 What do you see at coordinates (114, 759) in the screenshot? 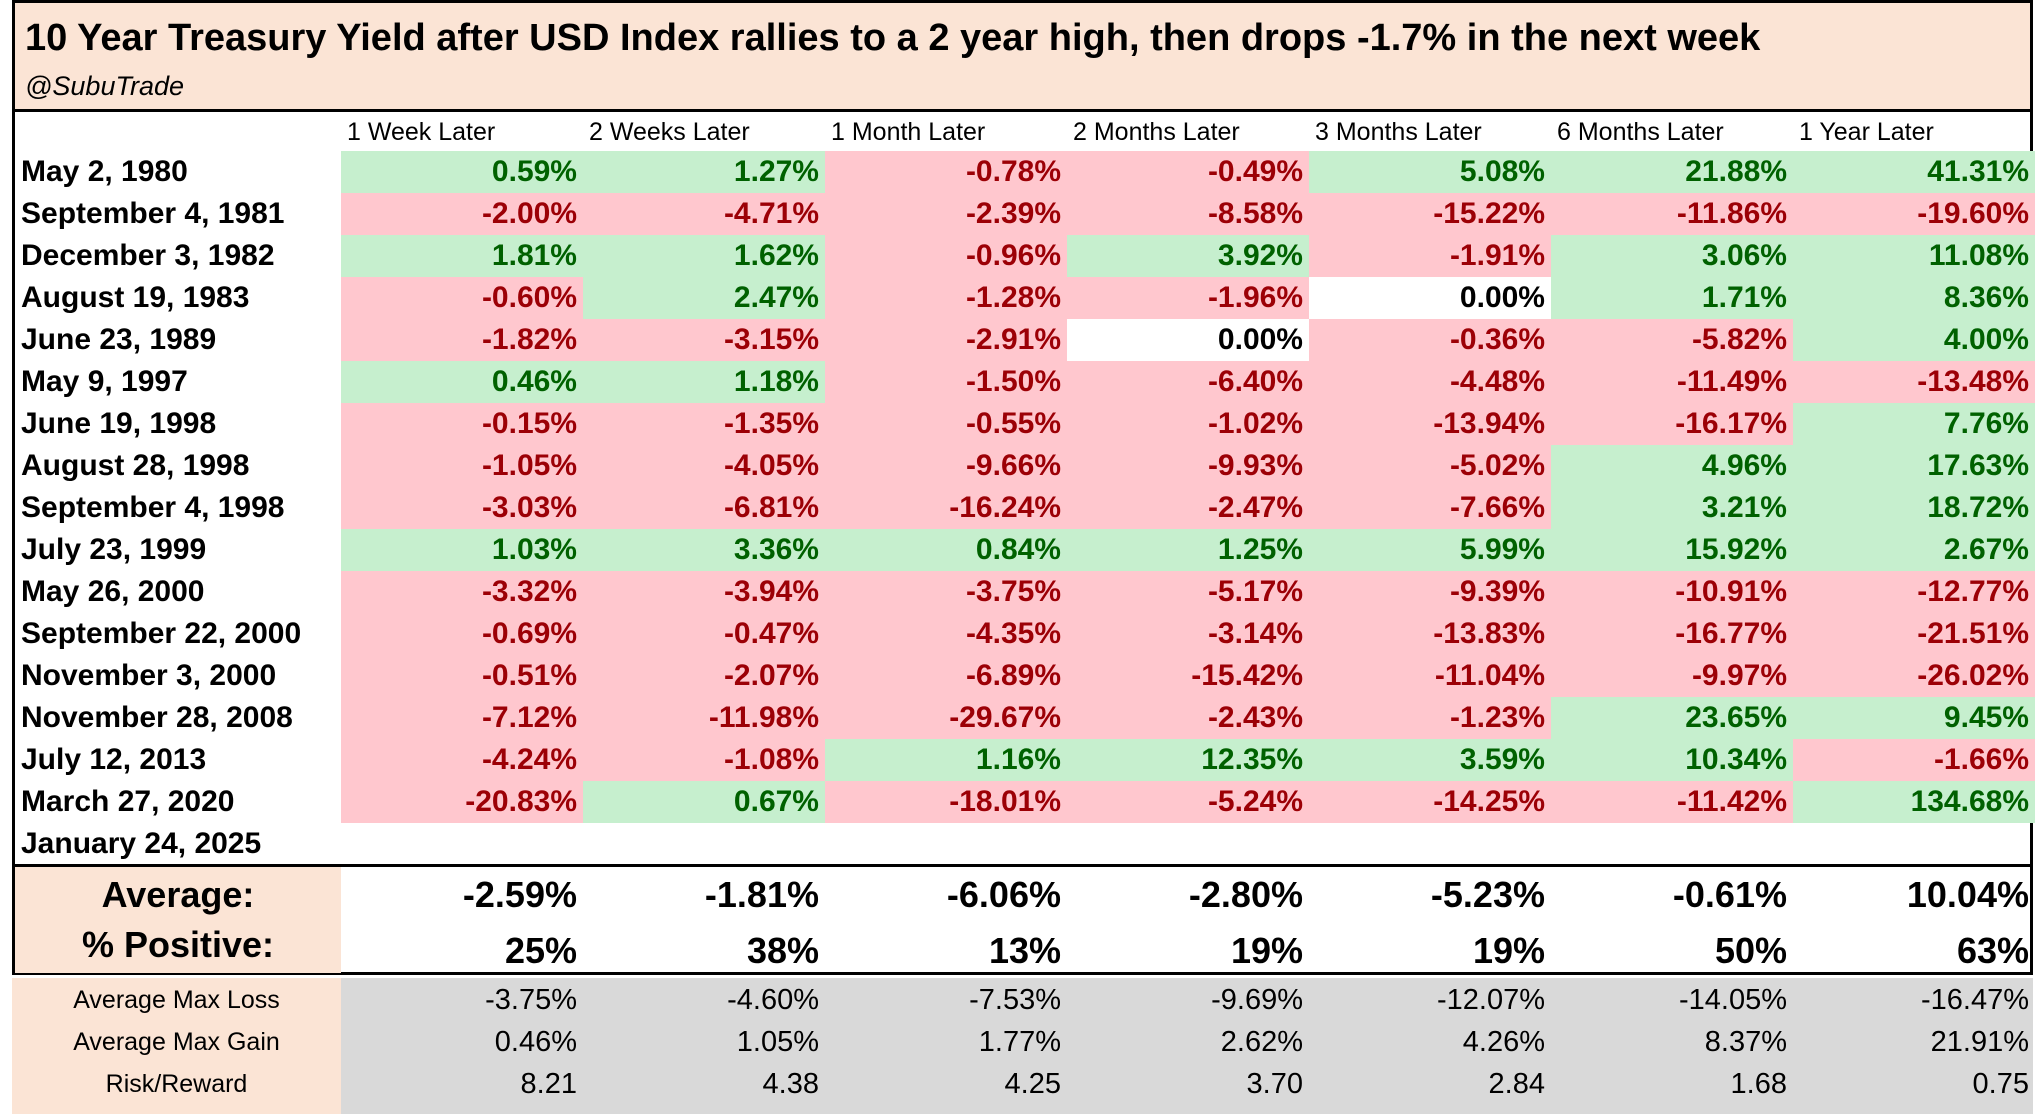
I see `row-date: July 12, 2013` at bounding box center [114, 759].